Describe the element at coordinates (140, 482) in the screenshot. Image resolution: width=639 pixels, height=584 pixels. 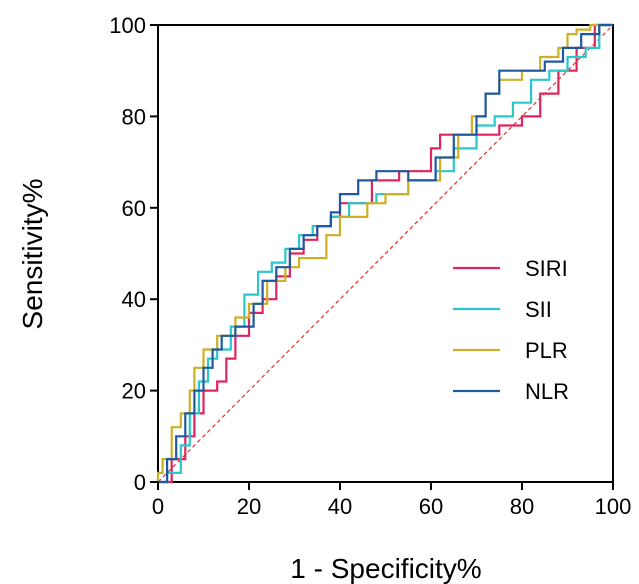
I see `y-tick-label: 0` at that location.